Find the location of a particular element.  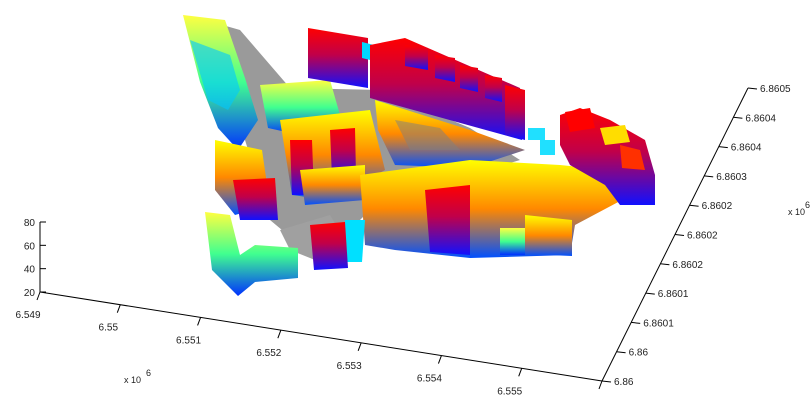

y-tick-label: 6.8603 is located at coordinates (731, 177).